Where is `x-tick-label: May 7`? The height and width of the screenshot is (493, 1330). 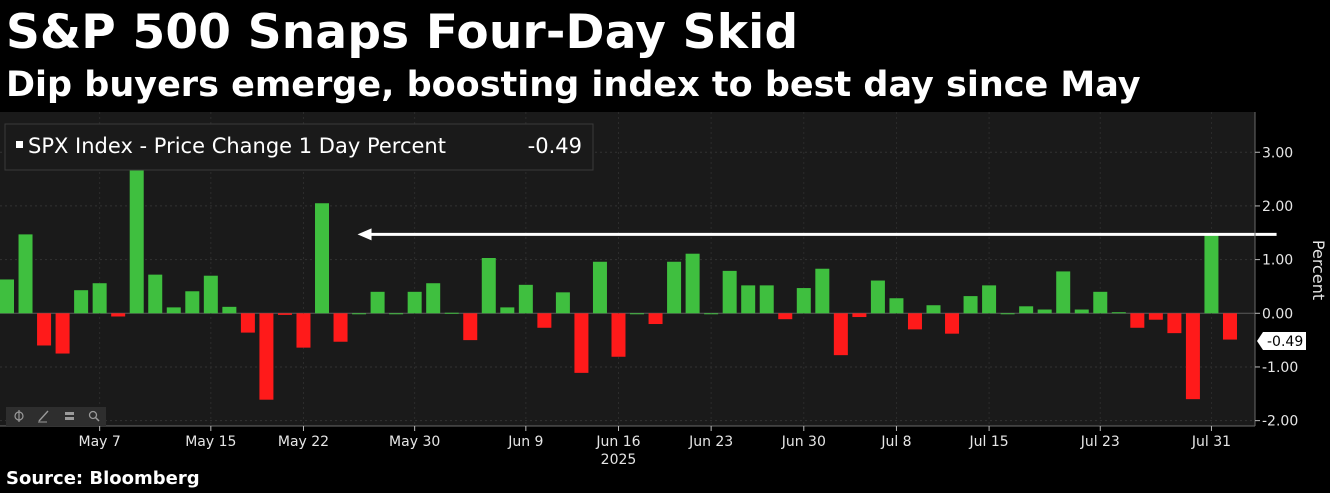
x-tick-label: May 7 is located at coordinates (99, 442).